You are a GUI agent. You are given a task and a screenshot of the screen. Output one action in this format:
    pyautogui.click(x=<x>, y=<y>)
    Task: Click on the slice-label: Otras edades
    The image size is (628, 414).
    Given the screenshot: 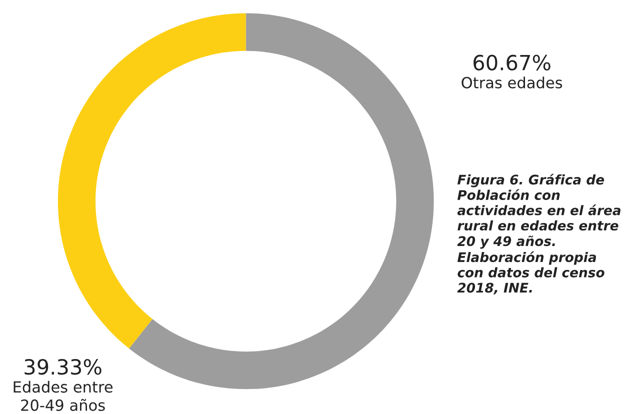 What is the action you would take?
    pyautogui.click(x=512, y=82)
    